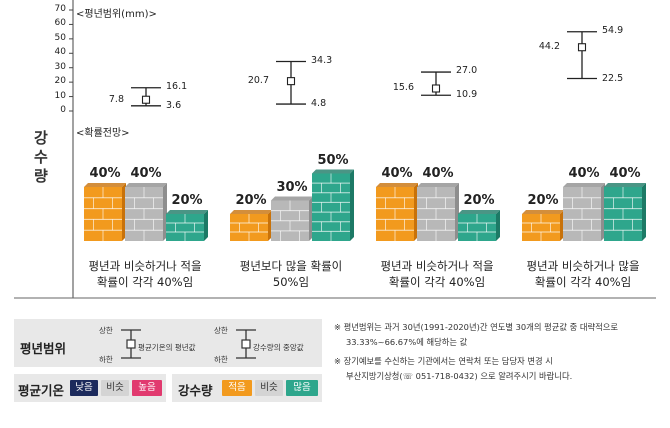 This screenshot has width=670, height=428. Describe the element at coordinates (116, 14) in the screenshot. I see `chart-title: <평년범위(mm)>` at that location.